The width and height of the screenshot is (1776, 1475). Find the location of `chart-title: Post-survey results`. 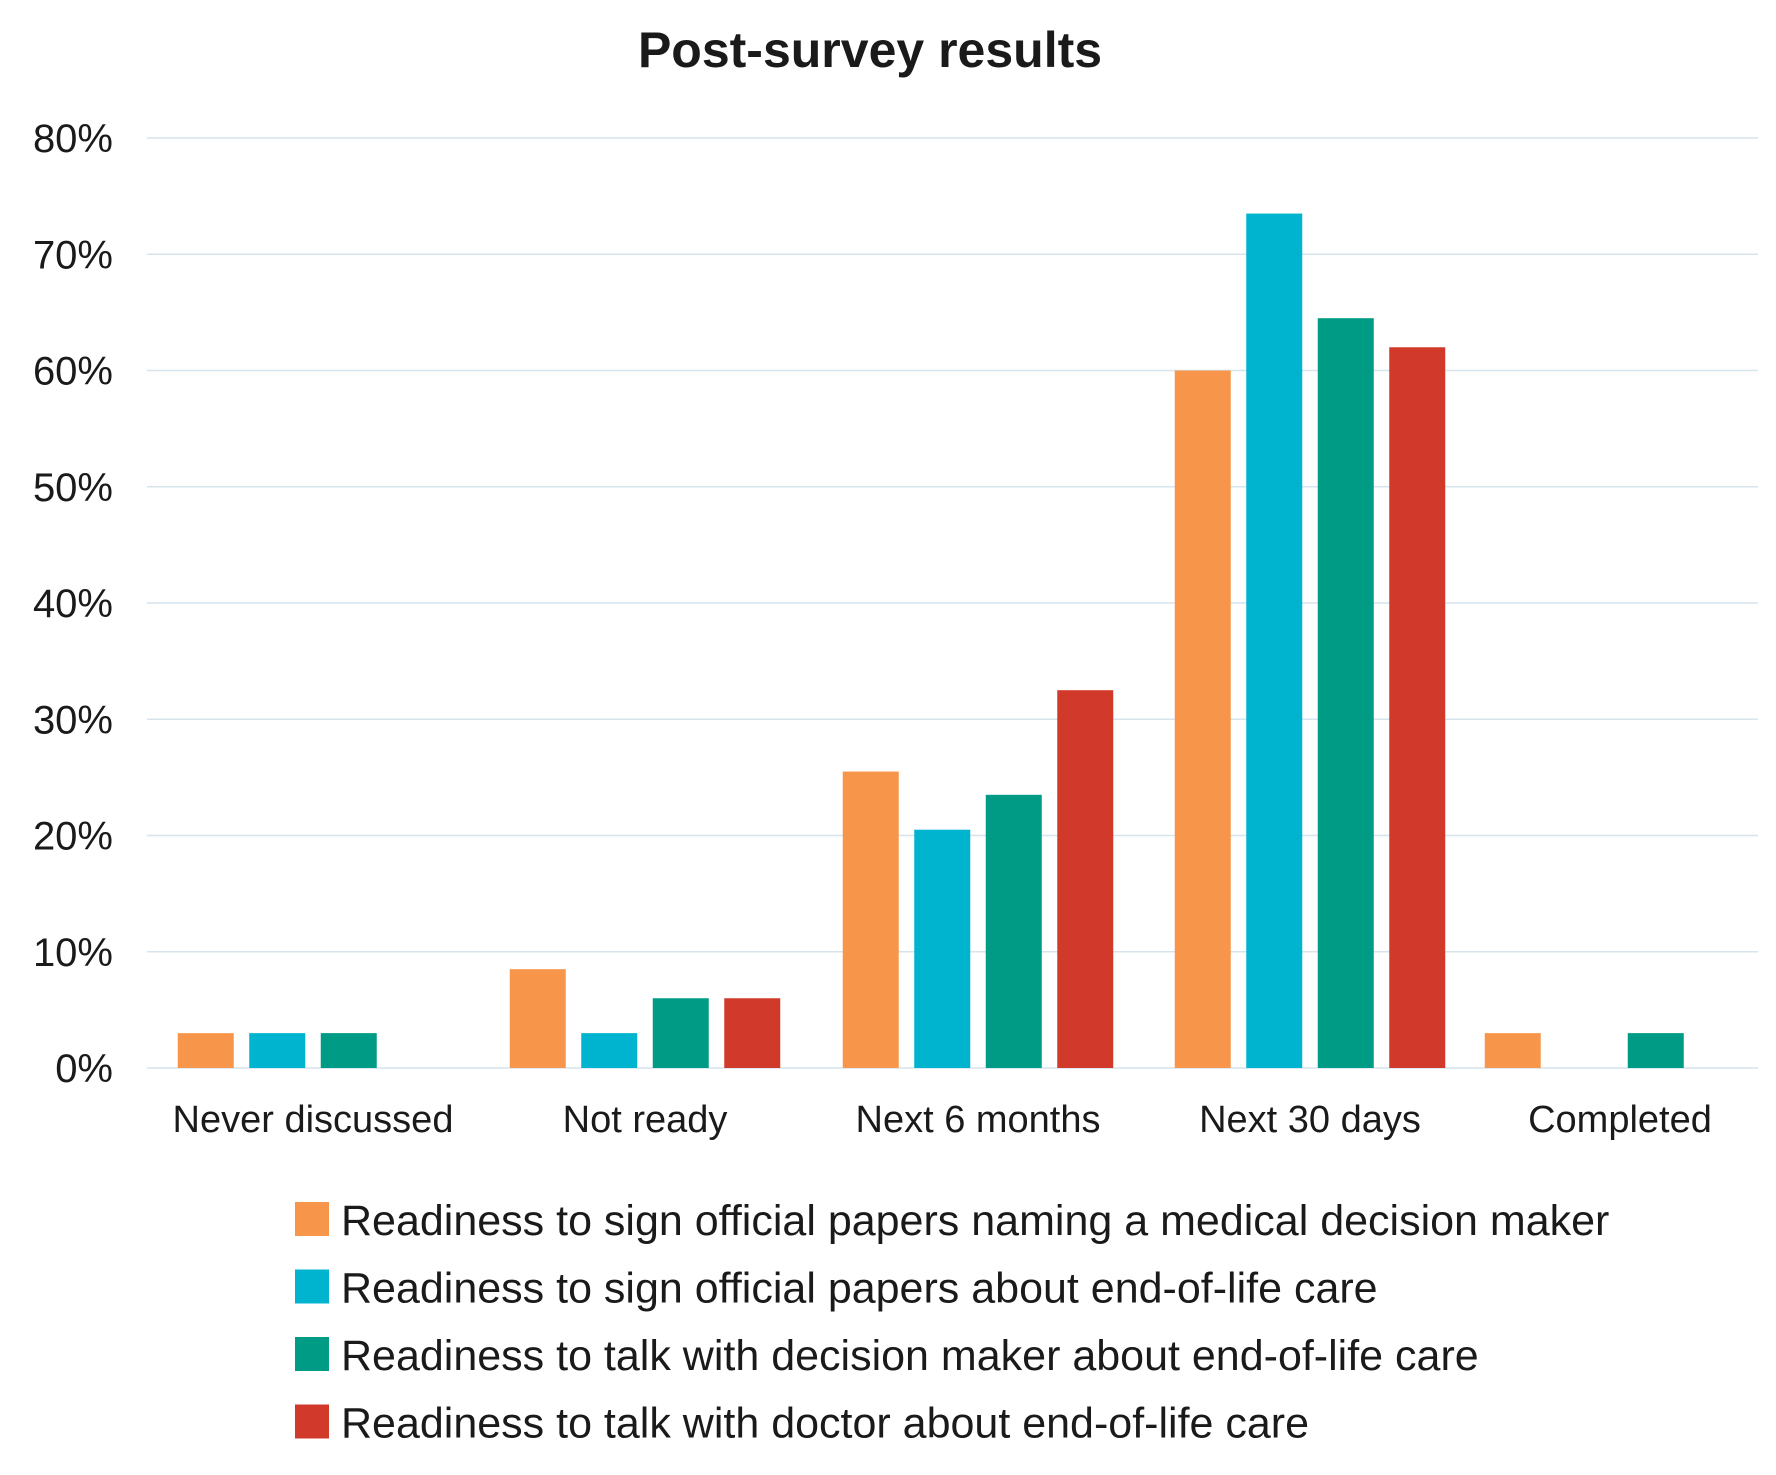

chart-title: Post-survey results is located at coordinates (870, 50).